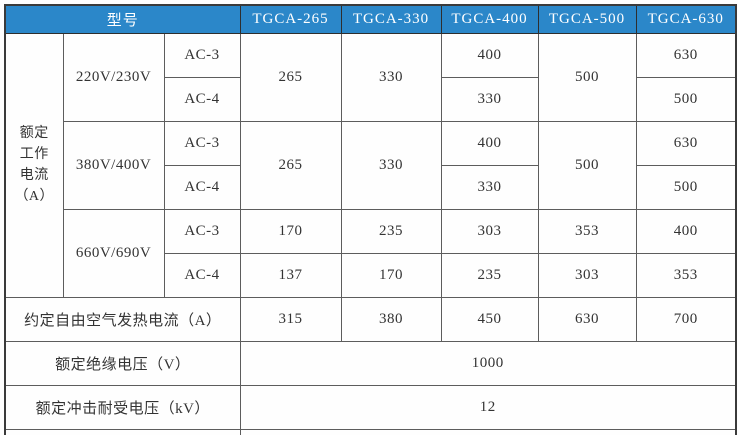  I want to click on voltage-cell-380v: 380V/400V, so click(113, 165).